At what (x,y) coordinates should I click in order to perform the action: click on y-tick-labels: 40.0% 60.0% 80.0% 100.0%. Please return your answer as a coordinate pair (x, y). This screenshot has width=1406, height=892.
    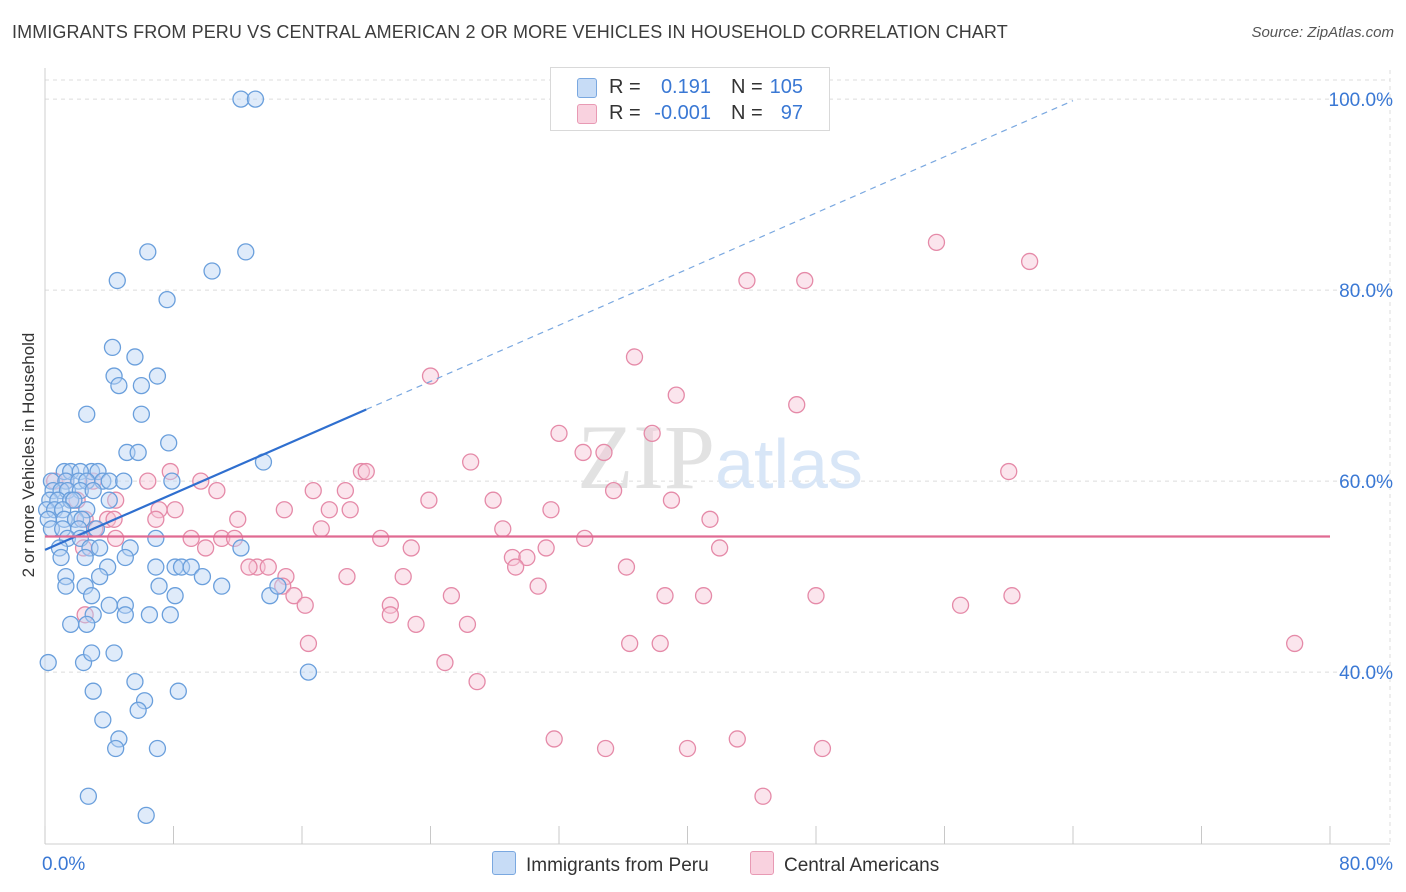
    Looking at the image, I should click on (1361, 387).